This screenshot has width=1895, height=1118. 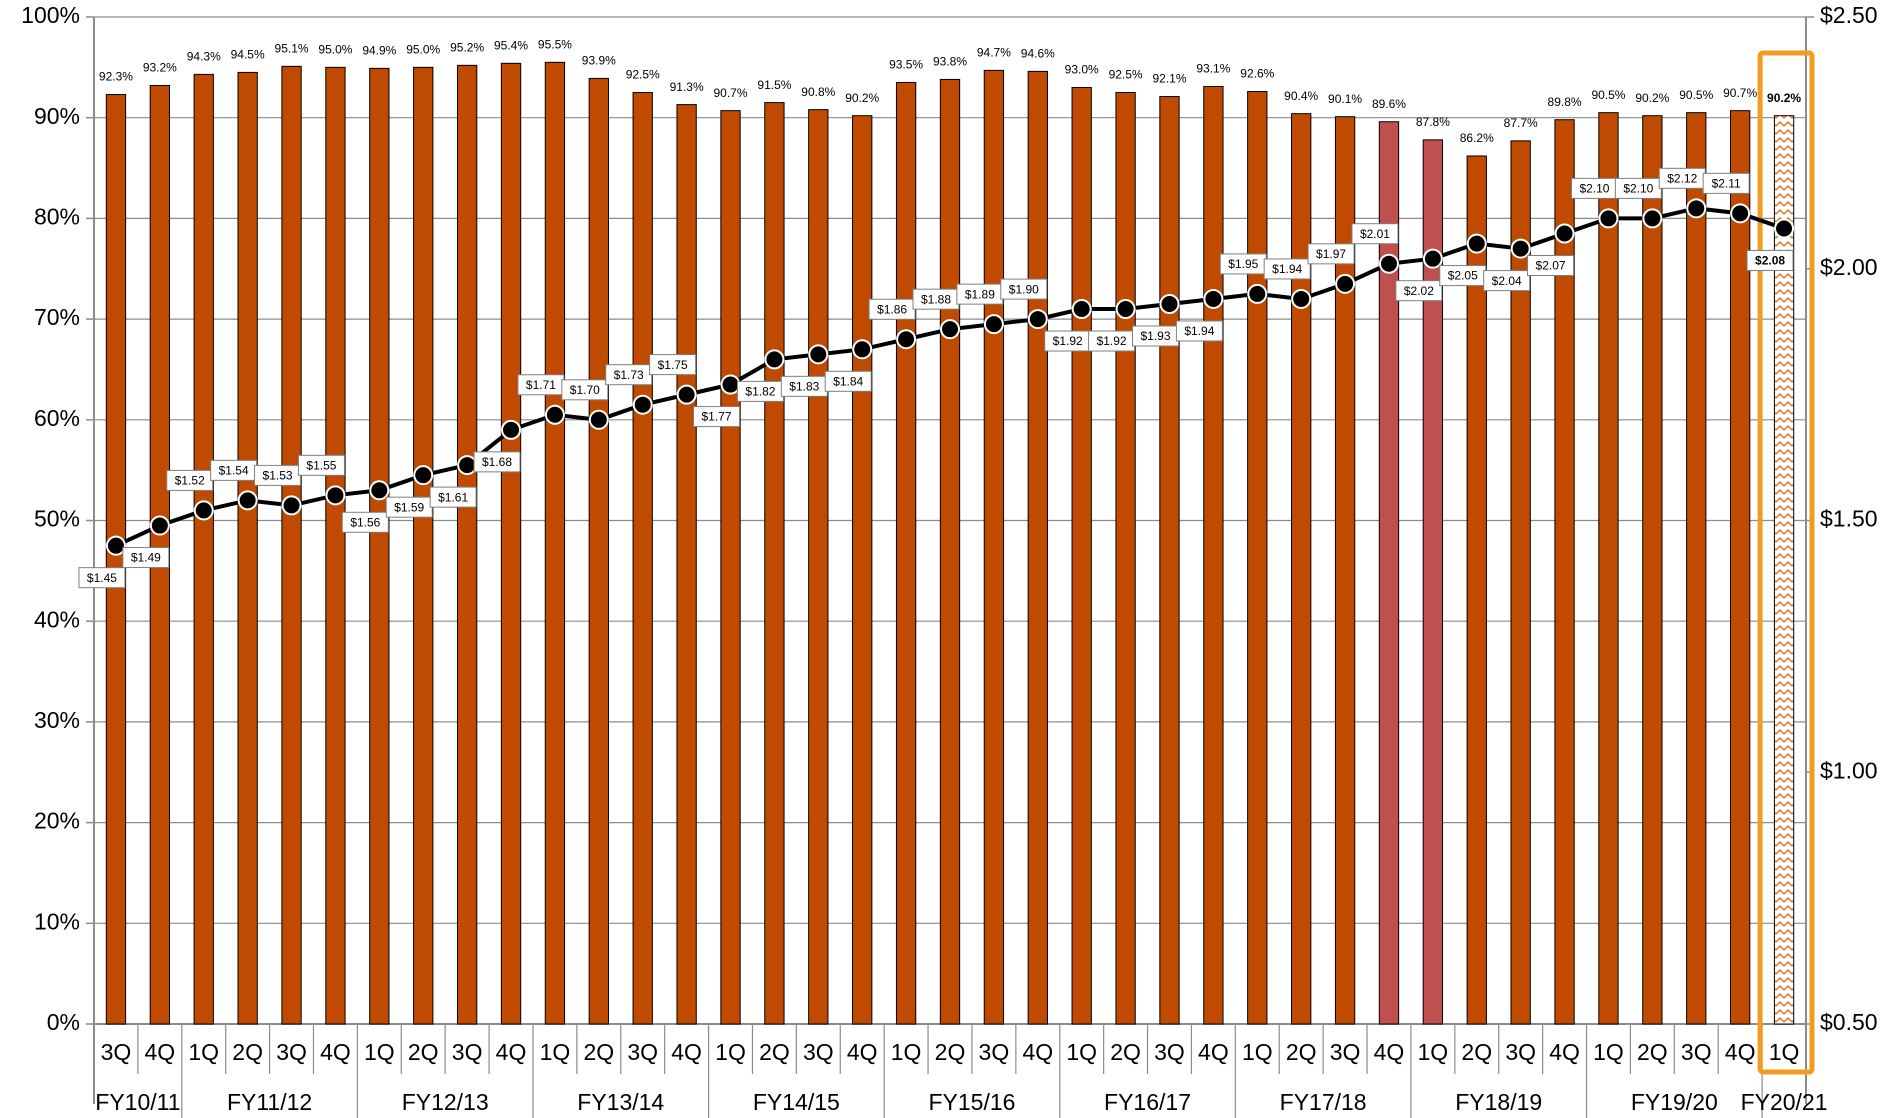 What do you see at coordinates (760, 392) in the screenshot?
I see `line-label: $1.82` at bounding box center [760, 392].